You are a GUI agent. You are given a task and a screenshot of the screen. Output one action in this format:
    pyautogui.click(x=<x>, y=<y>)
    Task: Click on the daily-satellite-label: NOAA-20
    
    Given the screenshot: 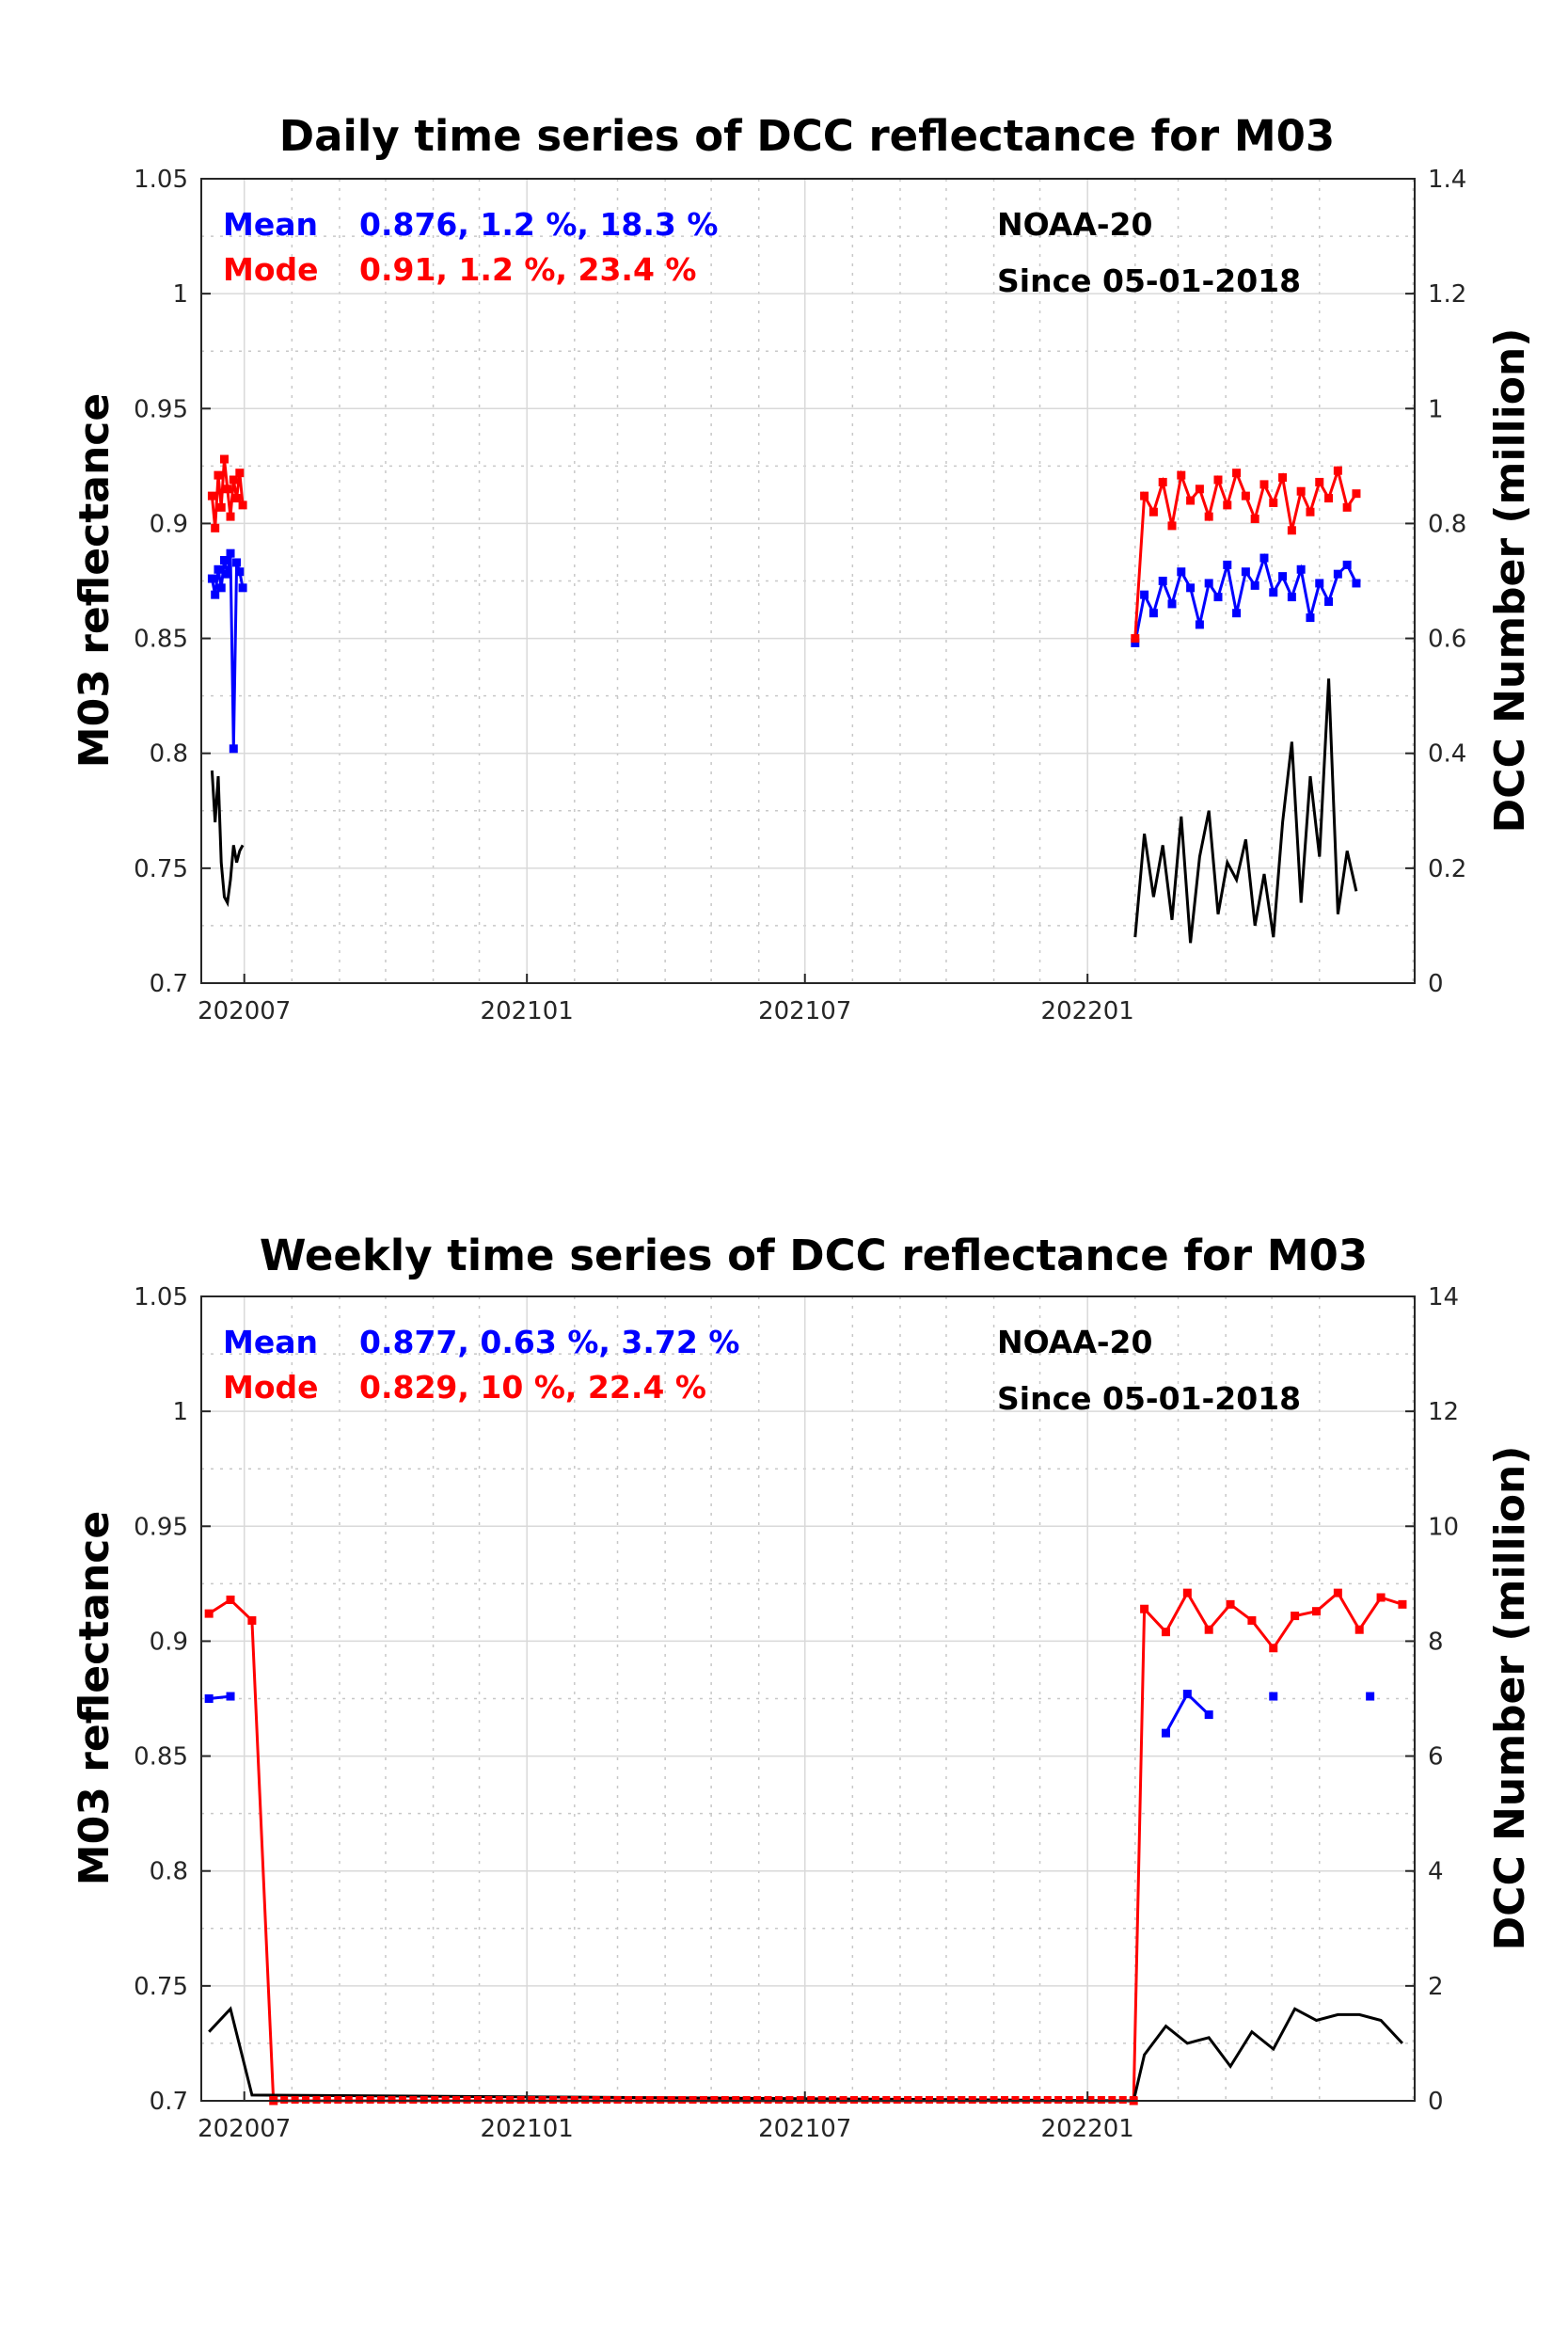 What is the action you would take?
    pyautogui.click(x=1074, y=224)
    